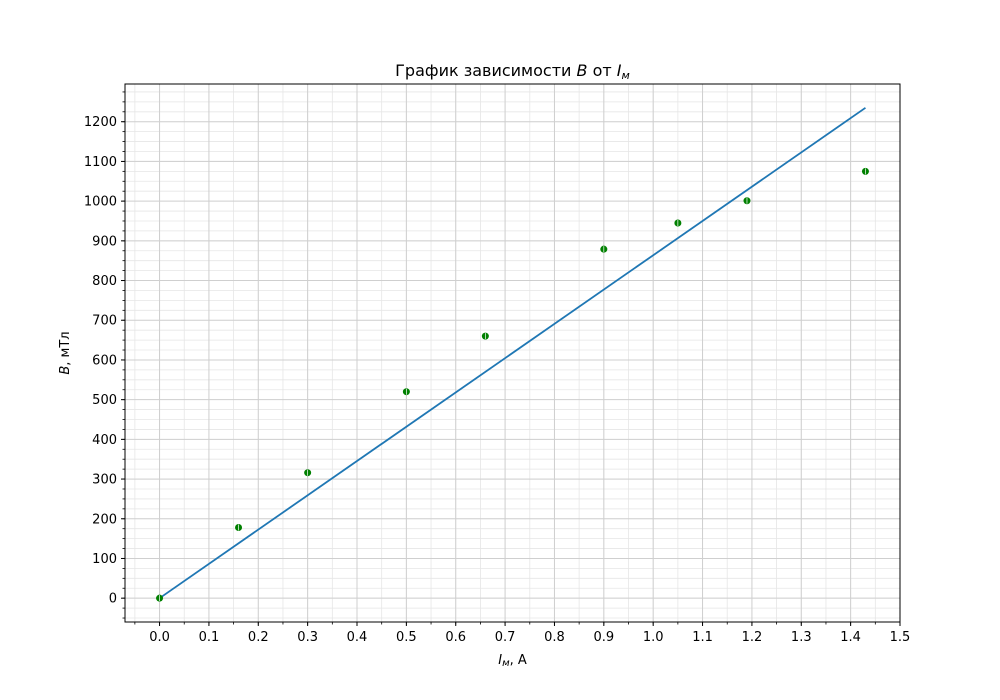 This screenshot has height=700, width=1000. I want to click on x-tick-label: 0.8, so click(554, 637).